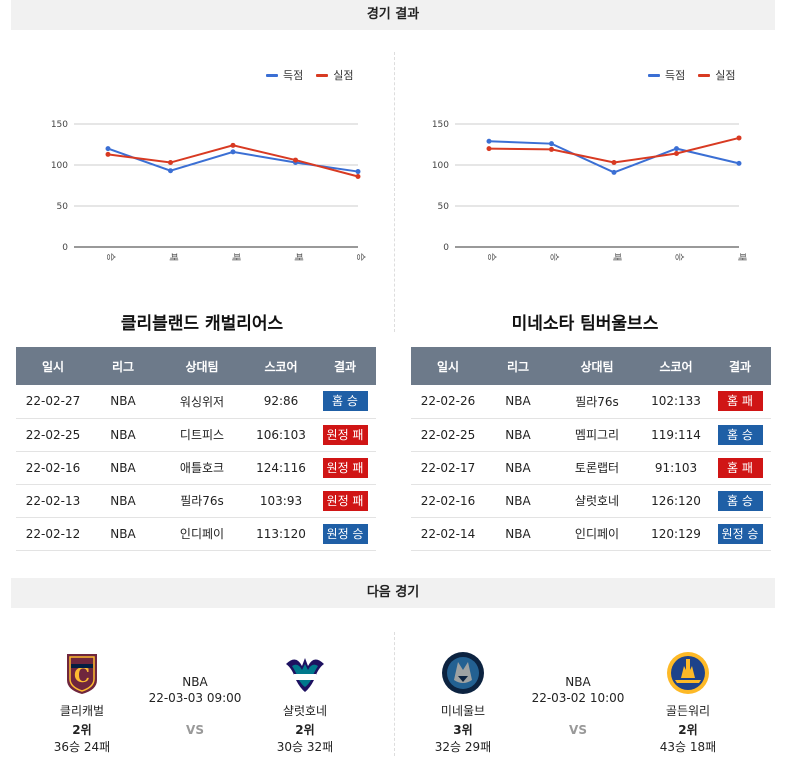  I want to click on scored-series-line, so click(614, 157).